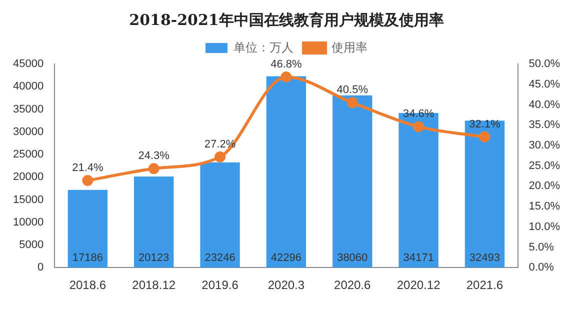 Image resolution: width=575 pixels, height=326 pixels. What do you see at coordinates (485, 285) in the screenshot?
I see `x-tick-label: 2021.6` at bounding box center [485, 285].